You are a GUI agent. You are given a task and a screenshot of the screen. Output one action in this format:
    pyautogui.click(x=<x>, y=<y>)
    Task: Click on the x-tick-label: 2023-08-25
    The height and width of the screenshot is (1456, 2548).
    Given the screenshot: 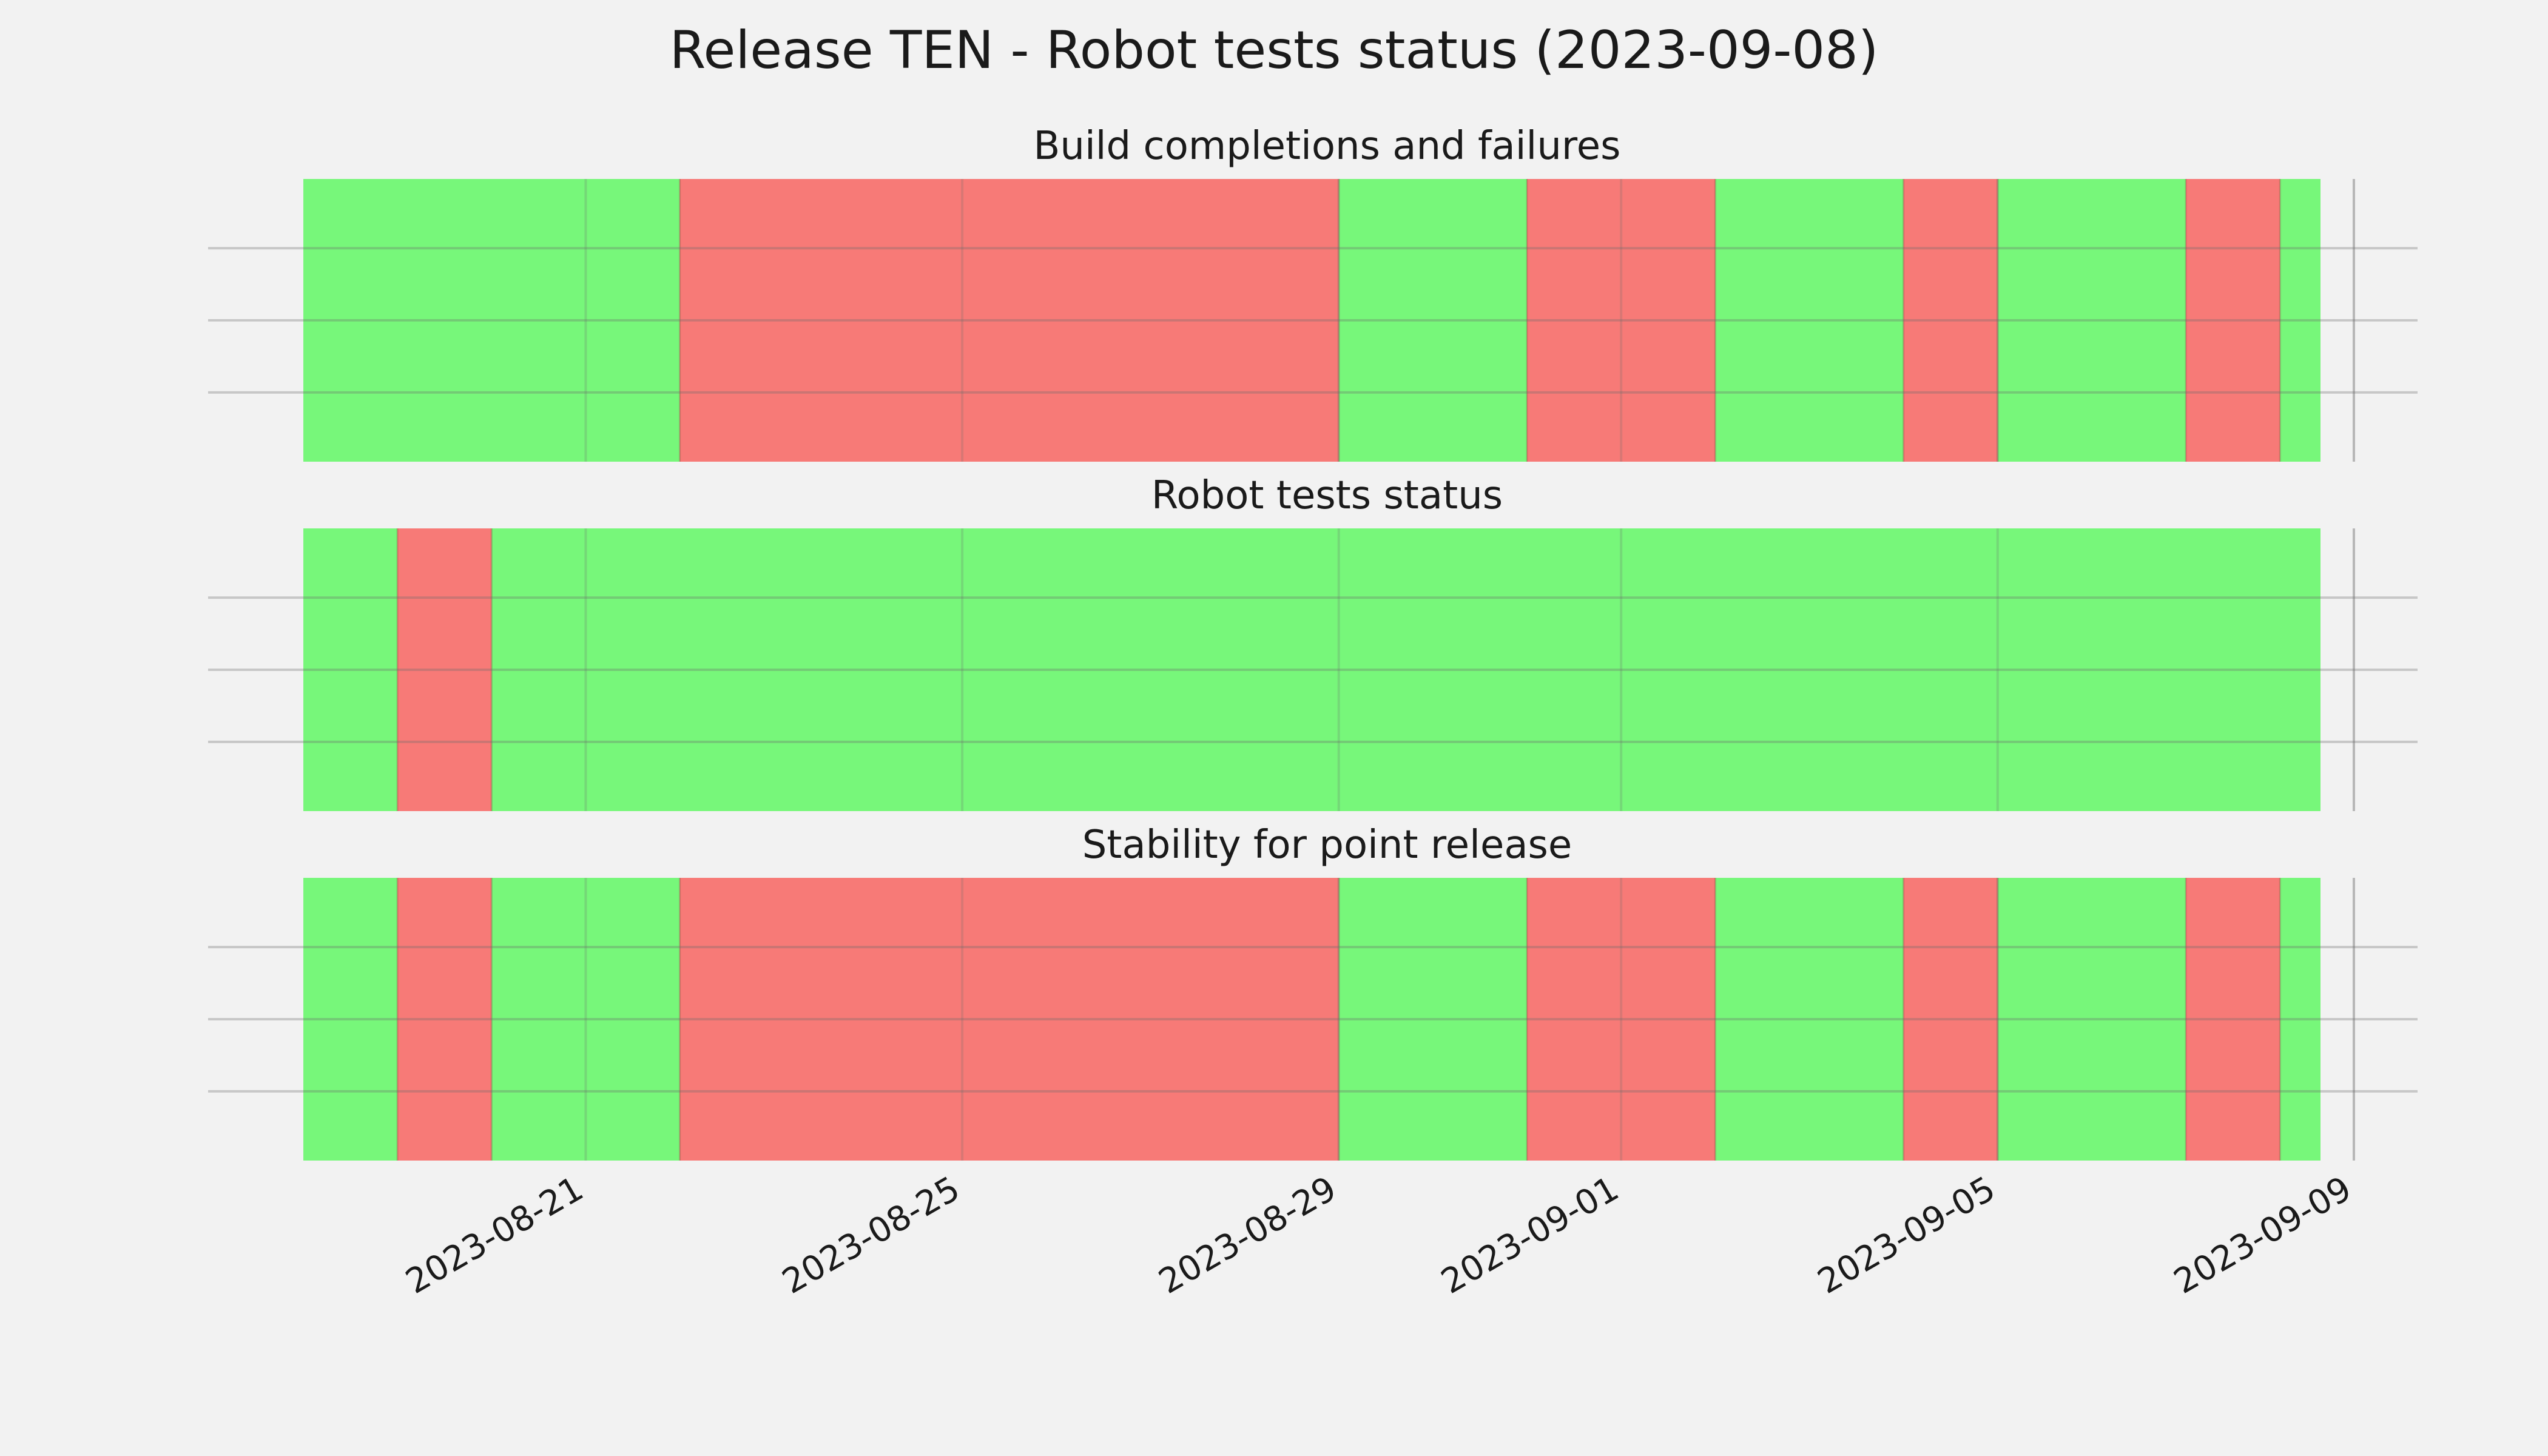 What is the action you would take?
    pyautogui.click(x=871, y=1235)
    